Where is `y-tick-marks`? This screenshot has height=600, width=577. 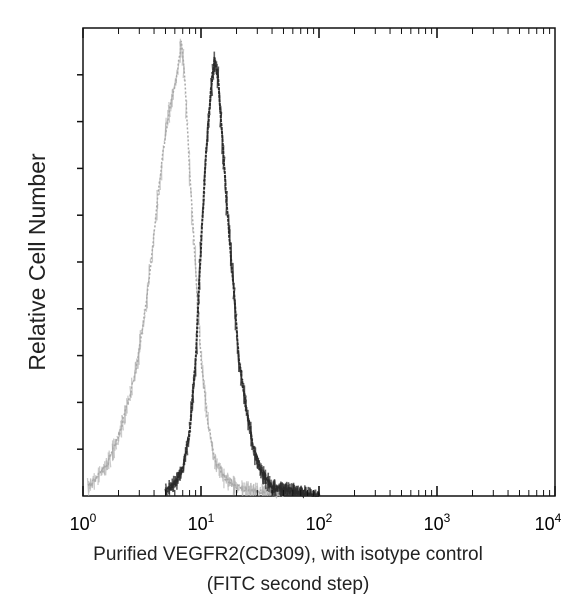 y-tick-marks is located at coordinates (80, 262).